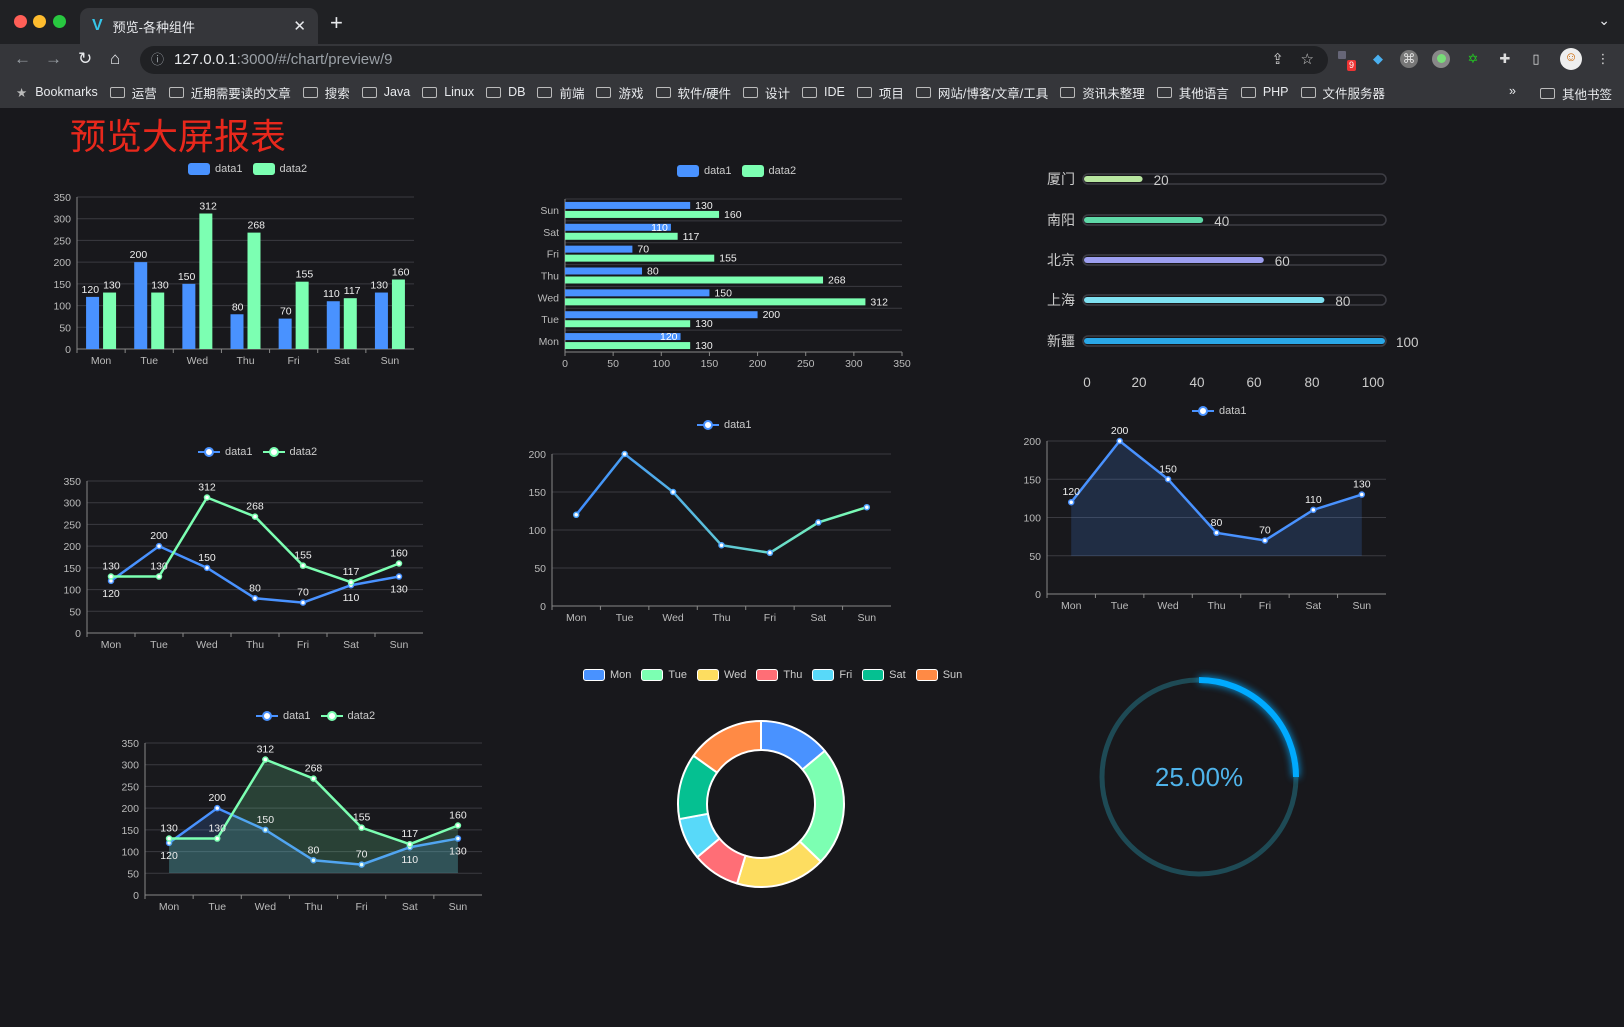 The width and height of the screenshot is (1624, 1027). What do you see at coordinates (884, 675) in the screenshot?
I see `legend-item: Sat` at bounding box center [884, 675].